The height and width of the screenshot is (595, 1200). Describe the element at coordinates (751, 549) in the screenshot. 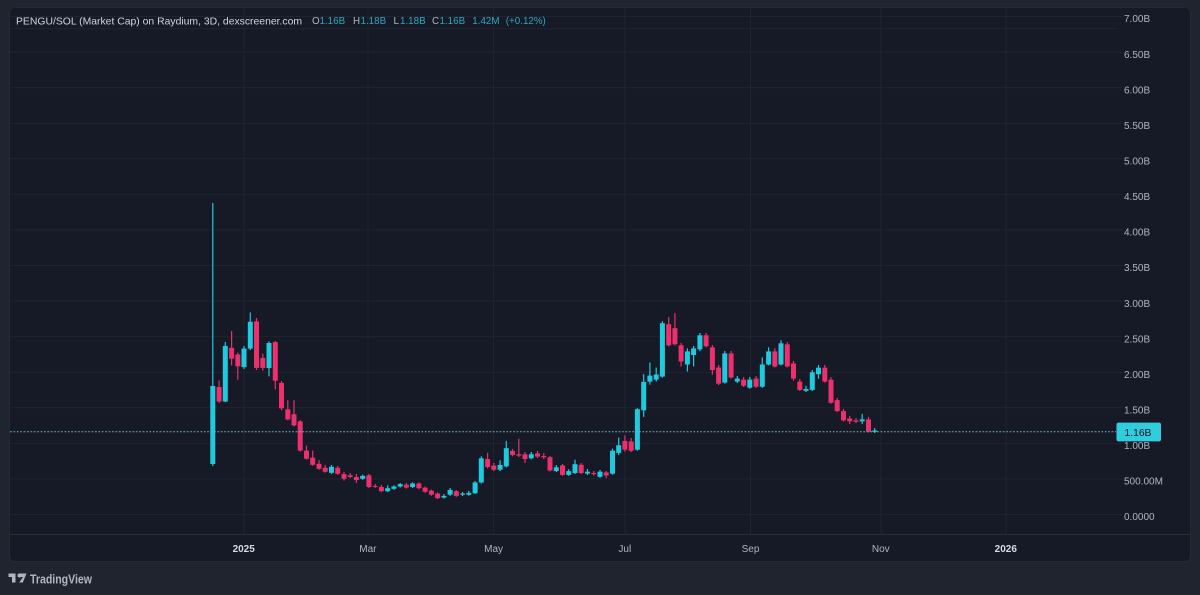

I see `svg-text: Sep` at that location.